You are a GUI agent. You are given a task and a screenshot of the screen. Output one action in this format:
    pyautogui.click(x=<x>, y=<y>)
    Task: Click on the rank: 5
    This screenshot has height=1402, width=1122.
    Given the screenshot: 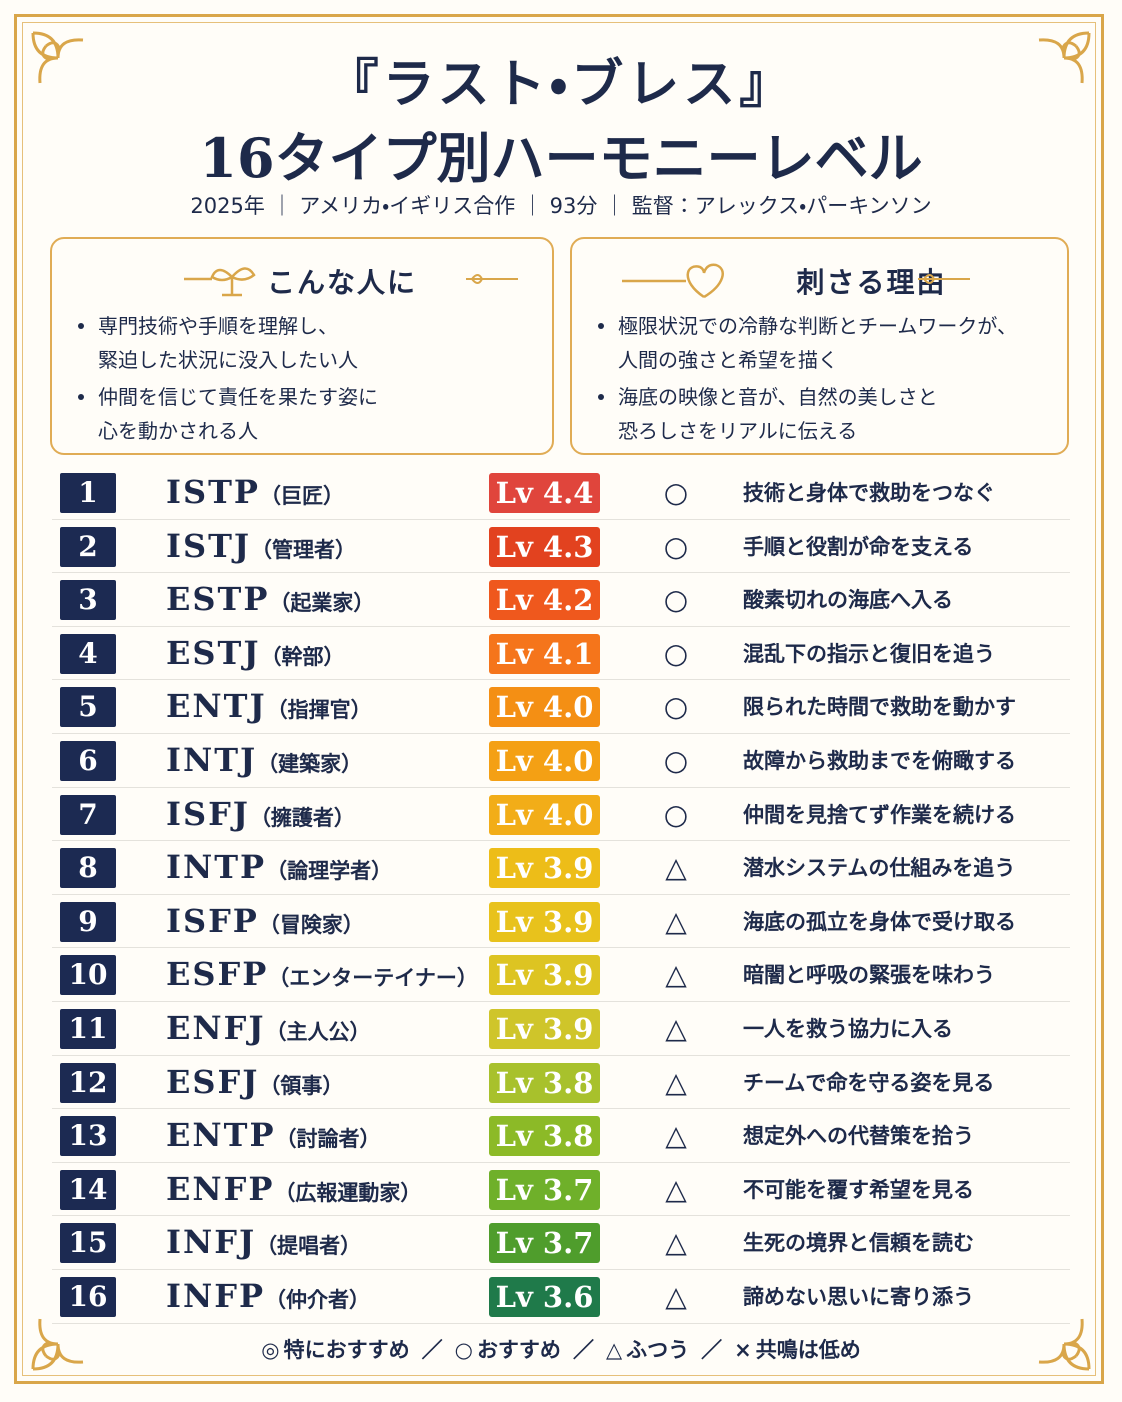 What is the action you would take?
    pyautogui.click(x=88, y=707)
    